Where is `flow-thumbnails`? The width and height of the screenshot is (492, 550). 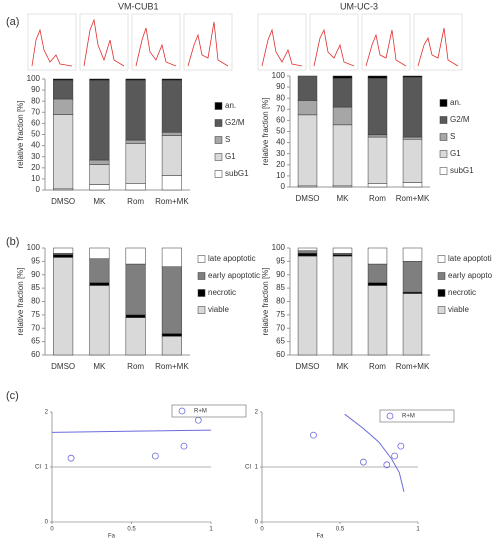 flow-thumbnails is located at coordinates (245, 42).